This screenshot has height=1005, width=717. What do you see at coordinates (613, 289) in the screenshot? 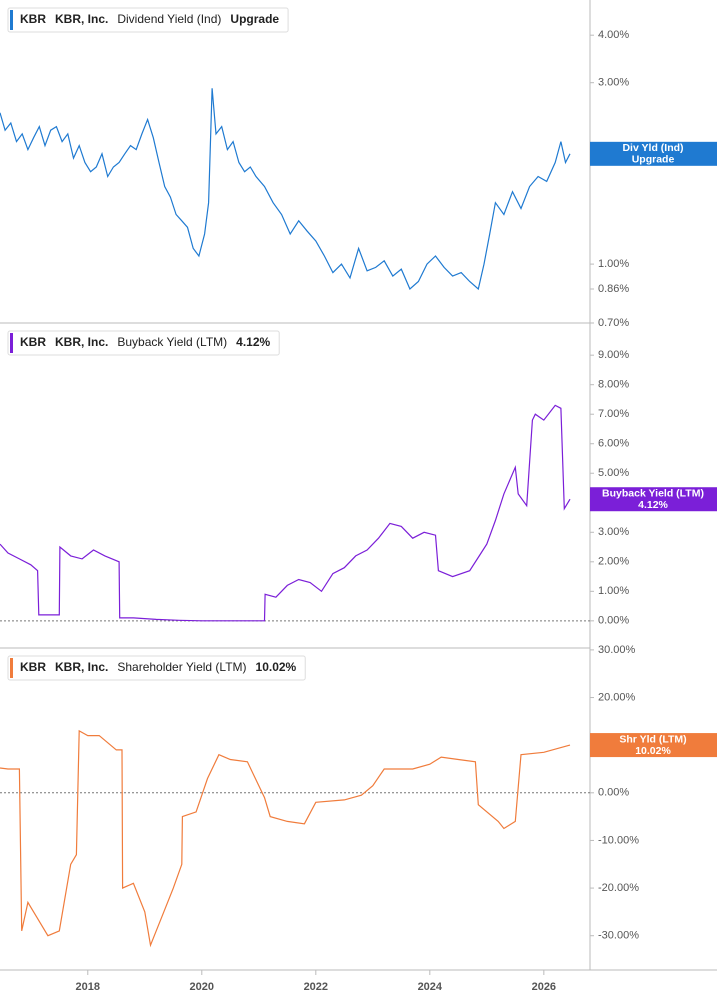
I see `y-tick-label: 0.86%` at bounding box center [613, 289].